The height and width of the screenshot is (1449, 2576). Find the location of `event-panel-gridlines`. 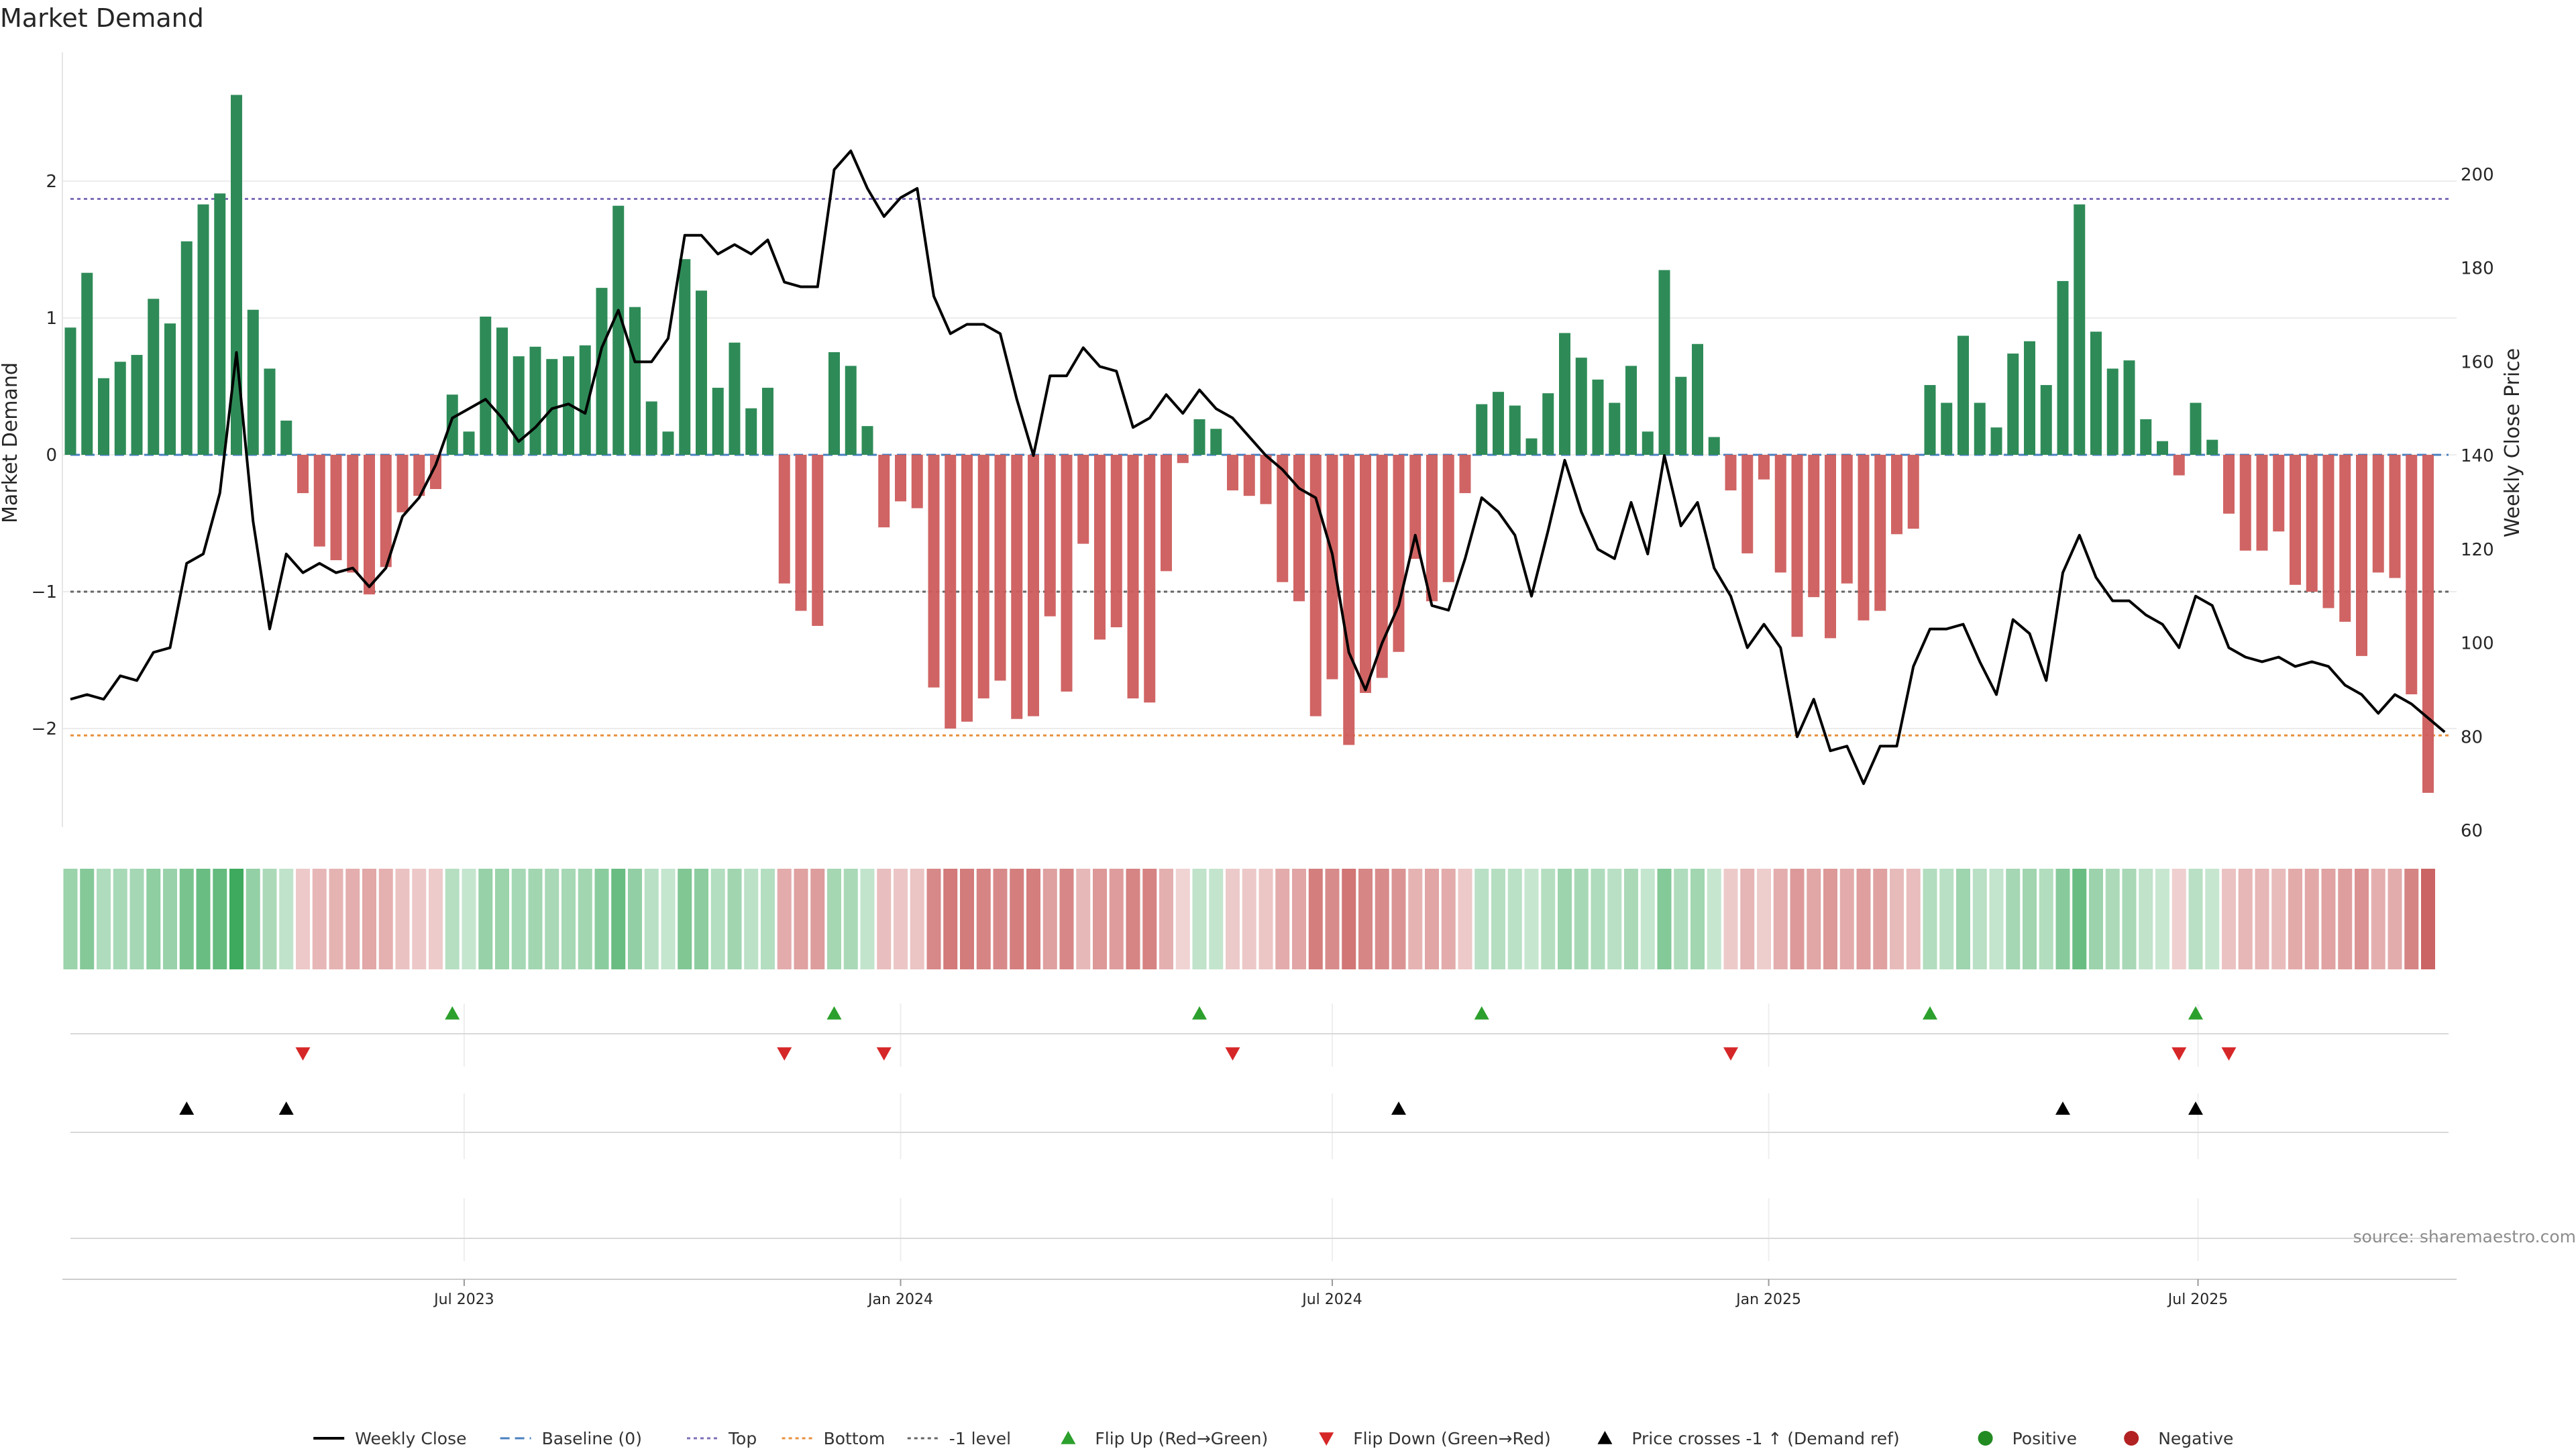

event-panel-gridlines is located at coordinates (1331, 1132).